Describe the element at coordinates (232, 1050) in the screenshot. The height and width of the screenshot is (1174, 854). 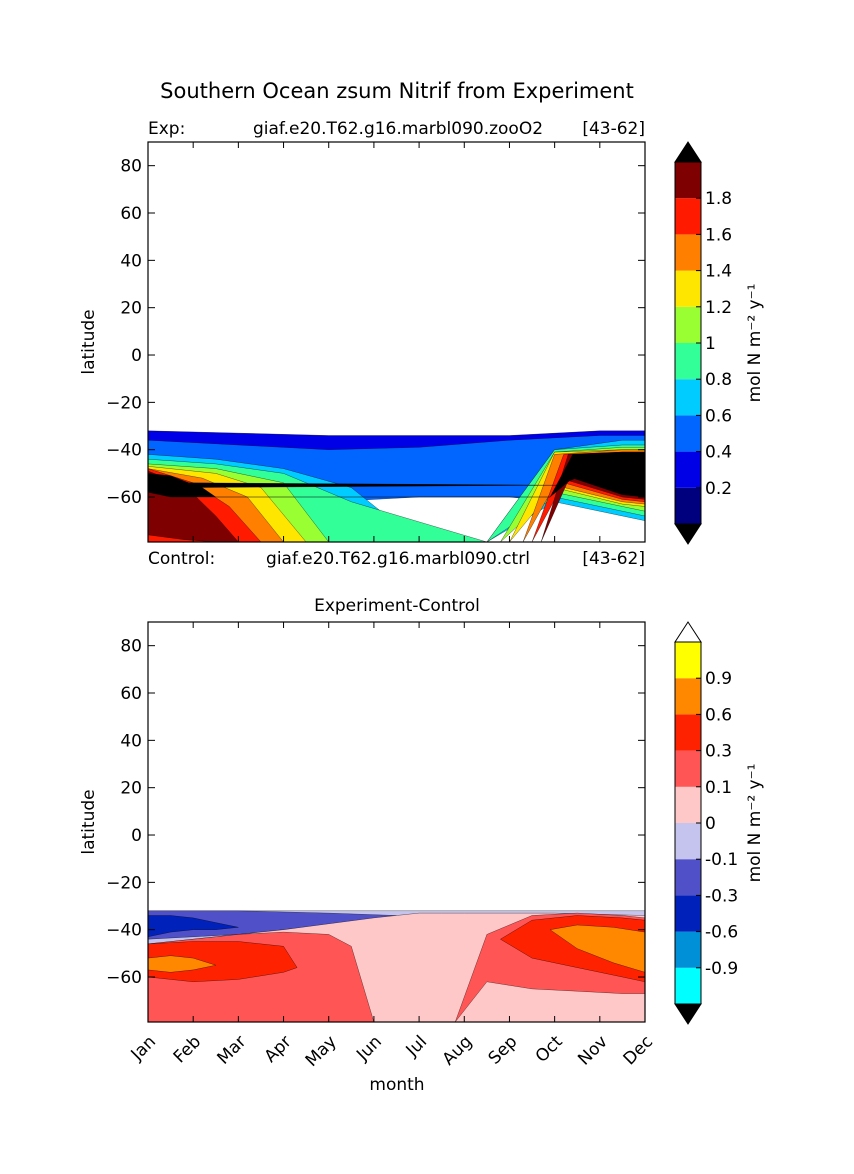
I see `x-tick-label: Mar` at that location.